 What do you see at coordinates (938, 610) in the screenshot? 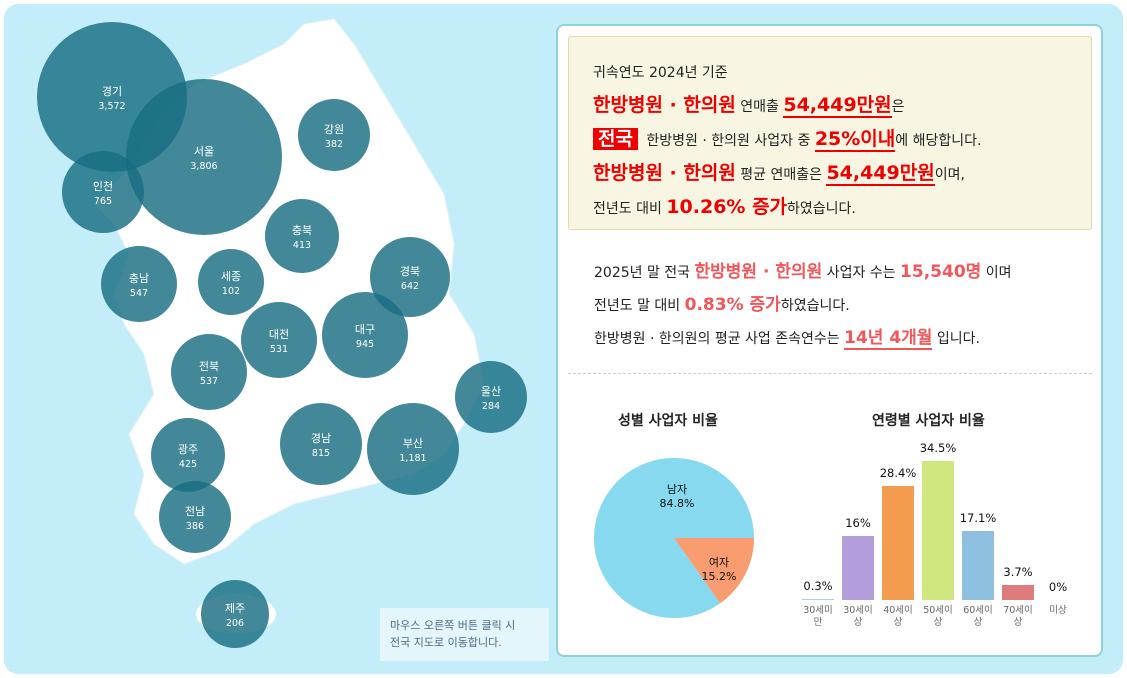
I see `cat-line1: 50세이` at bounding box center [938, 610].